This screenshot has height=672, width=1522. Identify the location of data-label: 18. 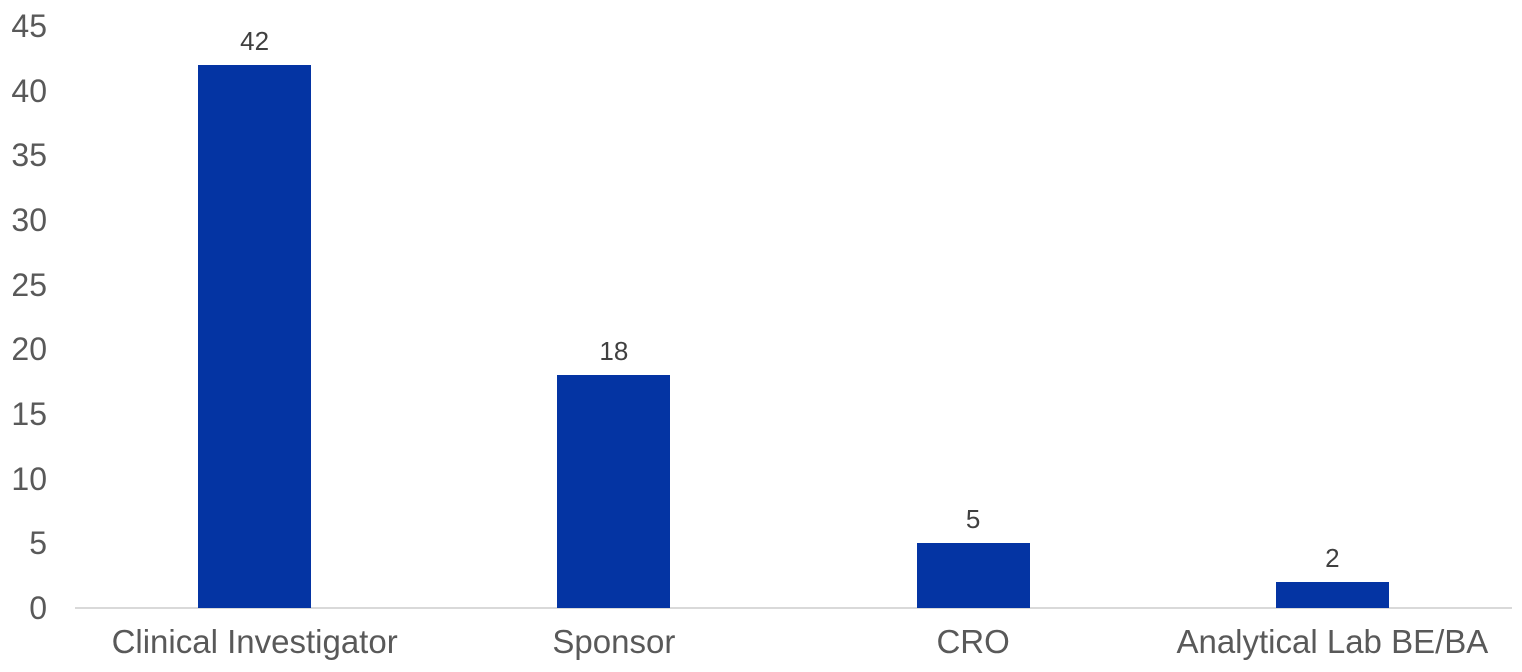
(614, 351).